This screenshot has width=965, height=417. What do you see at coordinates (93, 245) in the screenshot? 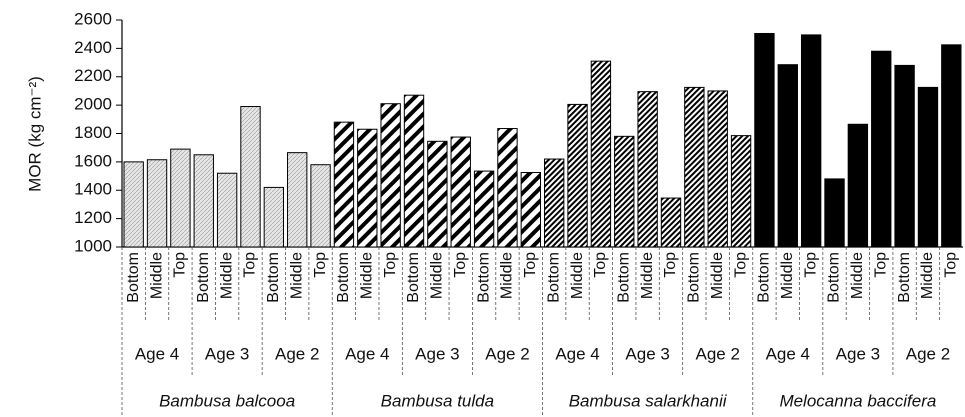
I see `y-tick-label: 1000` at bounding box center [93, 245].